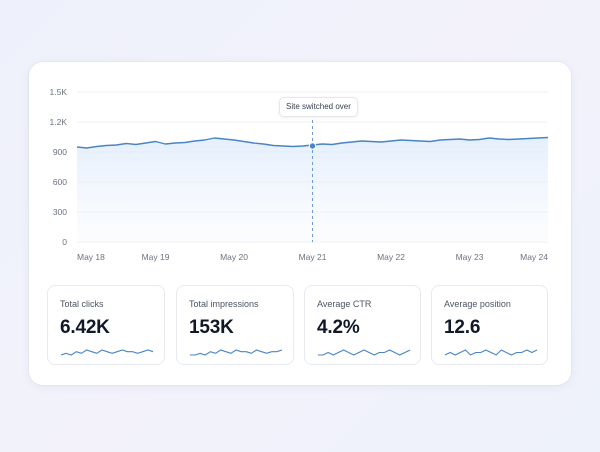 The width and height of the screenshot is (600, 452). What do you see at coordinates (344, 304) in the screenshot?
I see `metric-label: Average CTR` at bounding box center [344, 304].